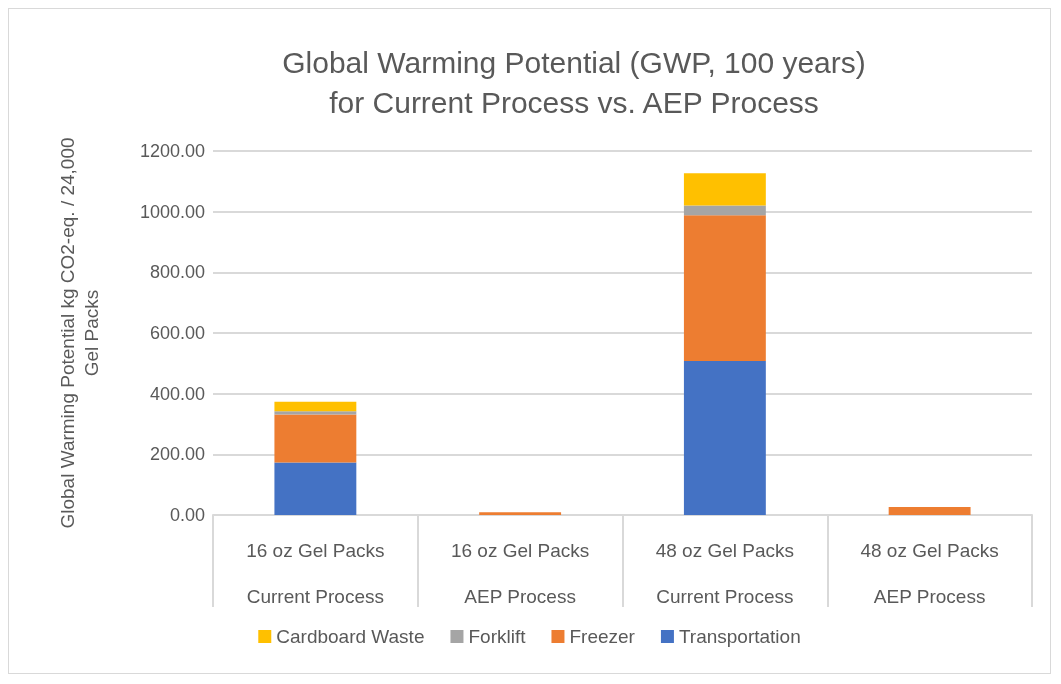  I want to click on y-tick-label: 800.00, so click(177, 272).